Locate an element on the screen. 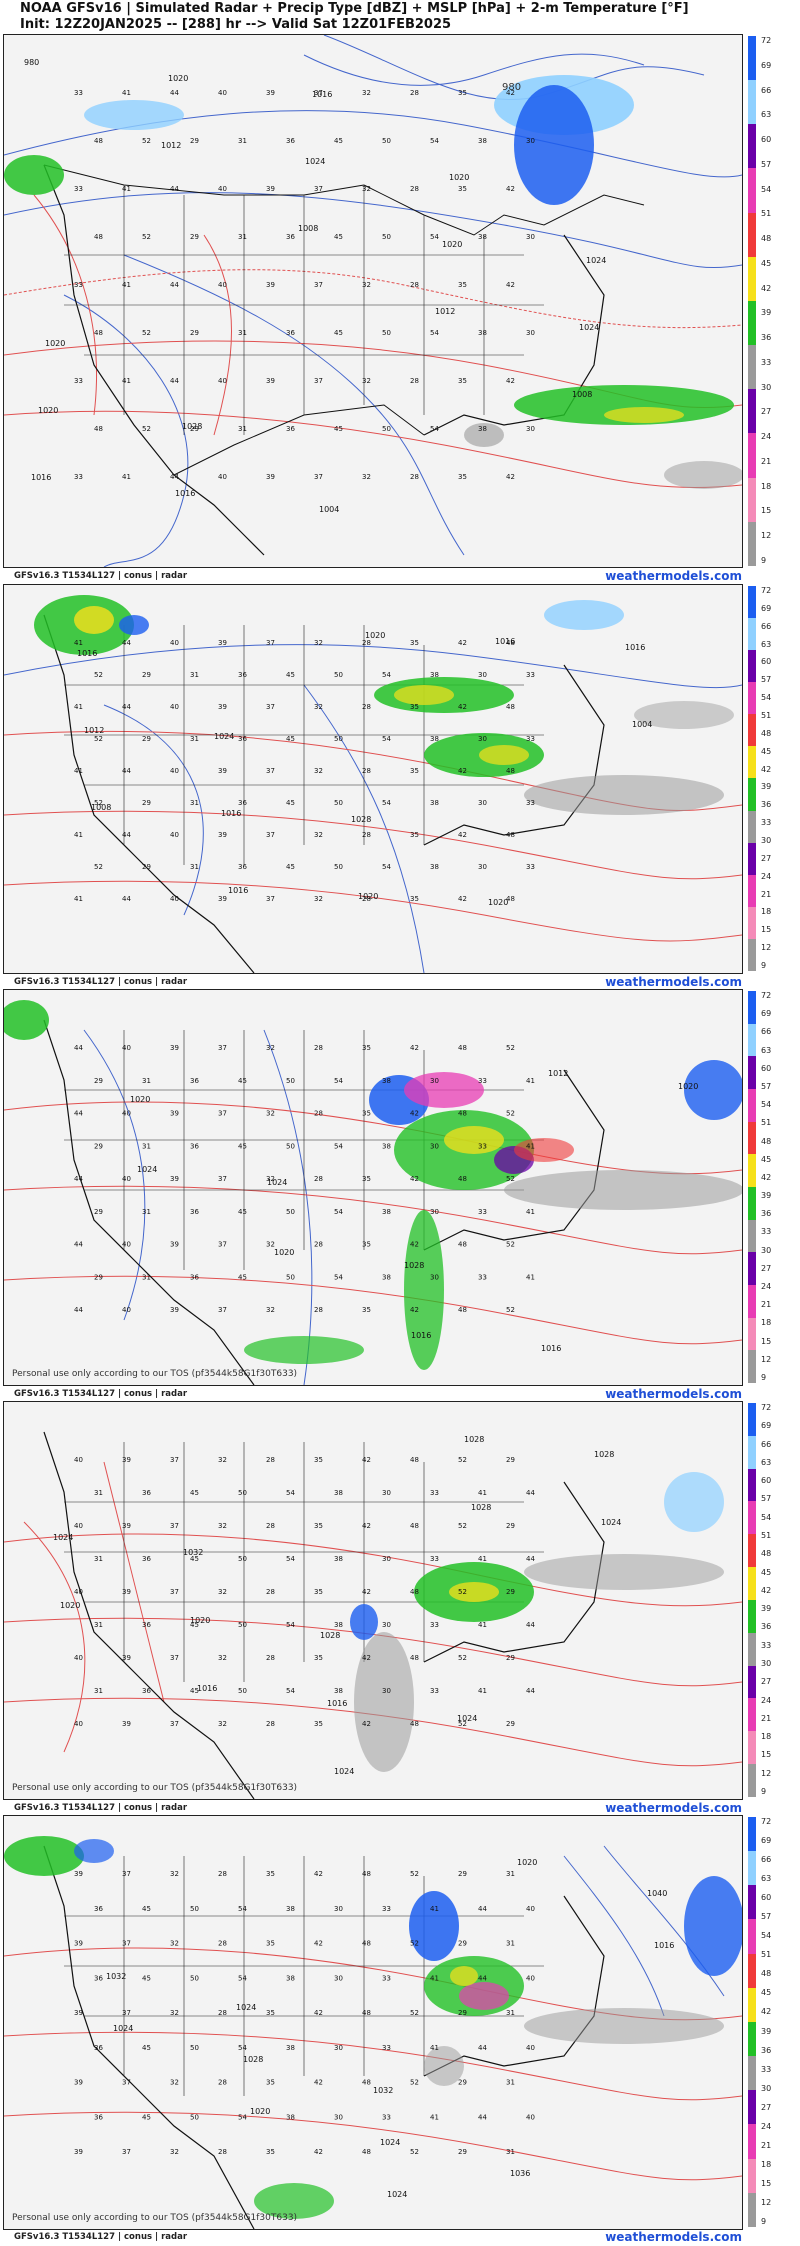  colorbar-tick-label: 63 is located at coordinates (766, 644).